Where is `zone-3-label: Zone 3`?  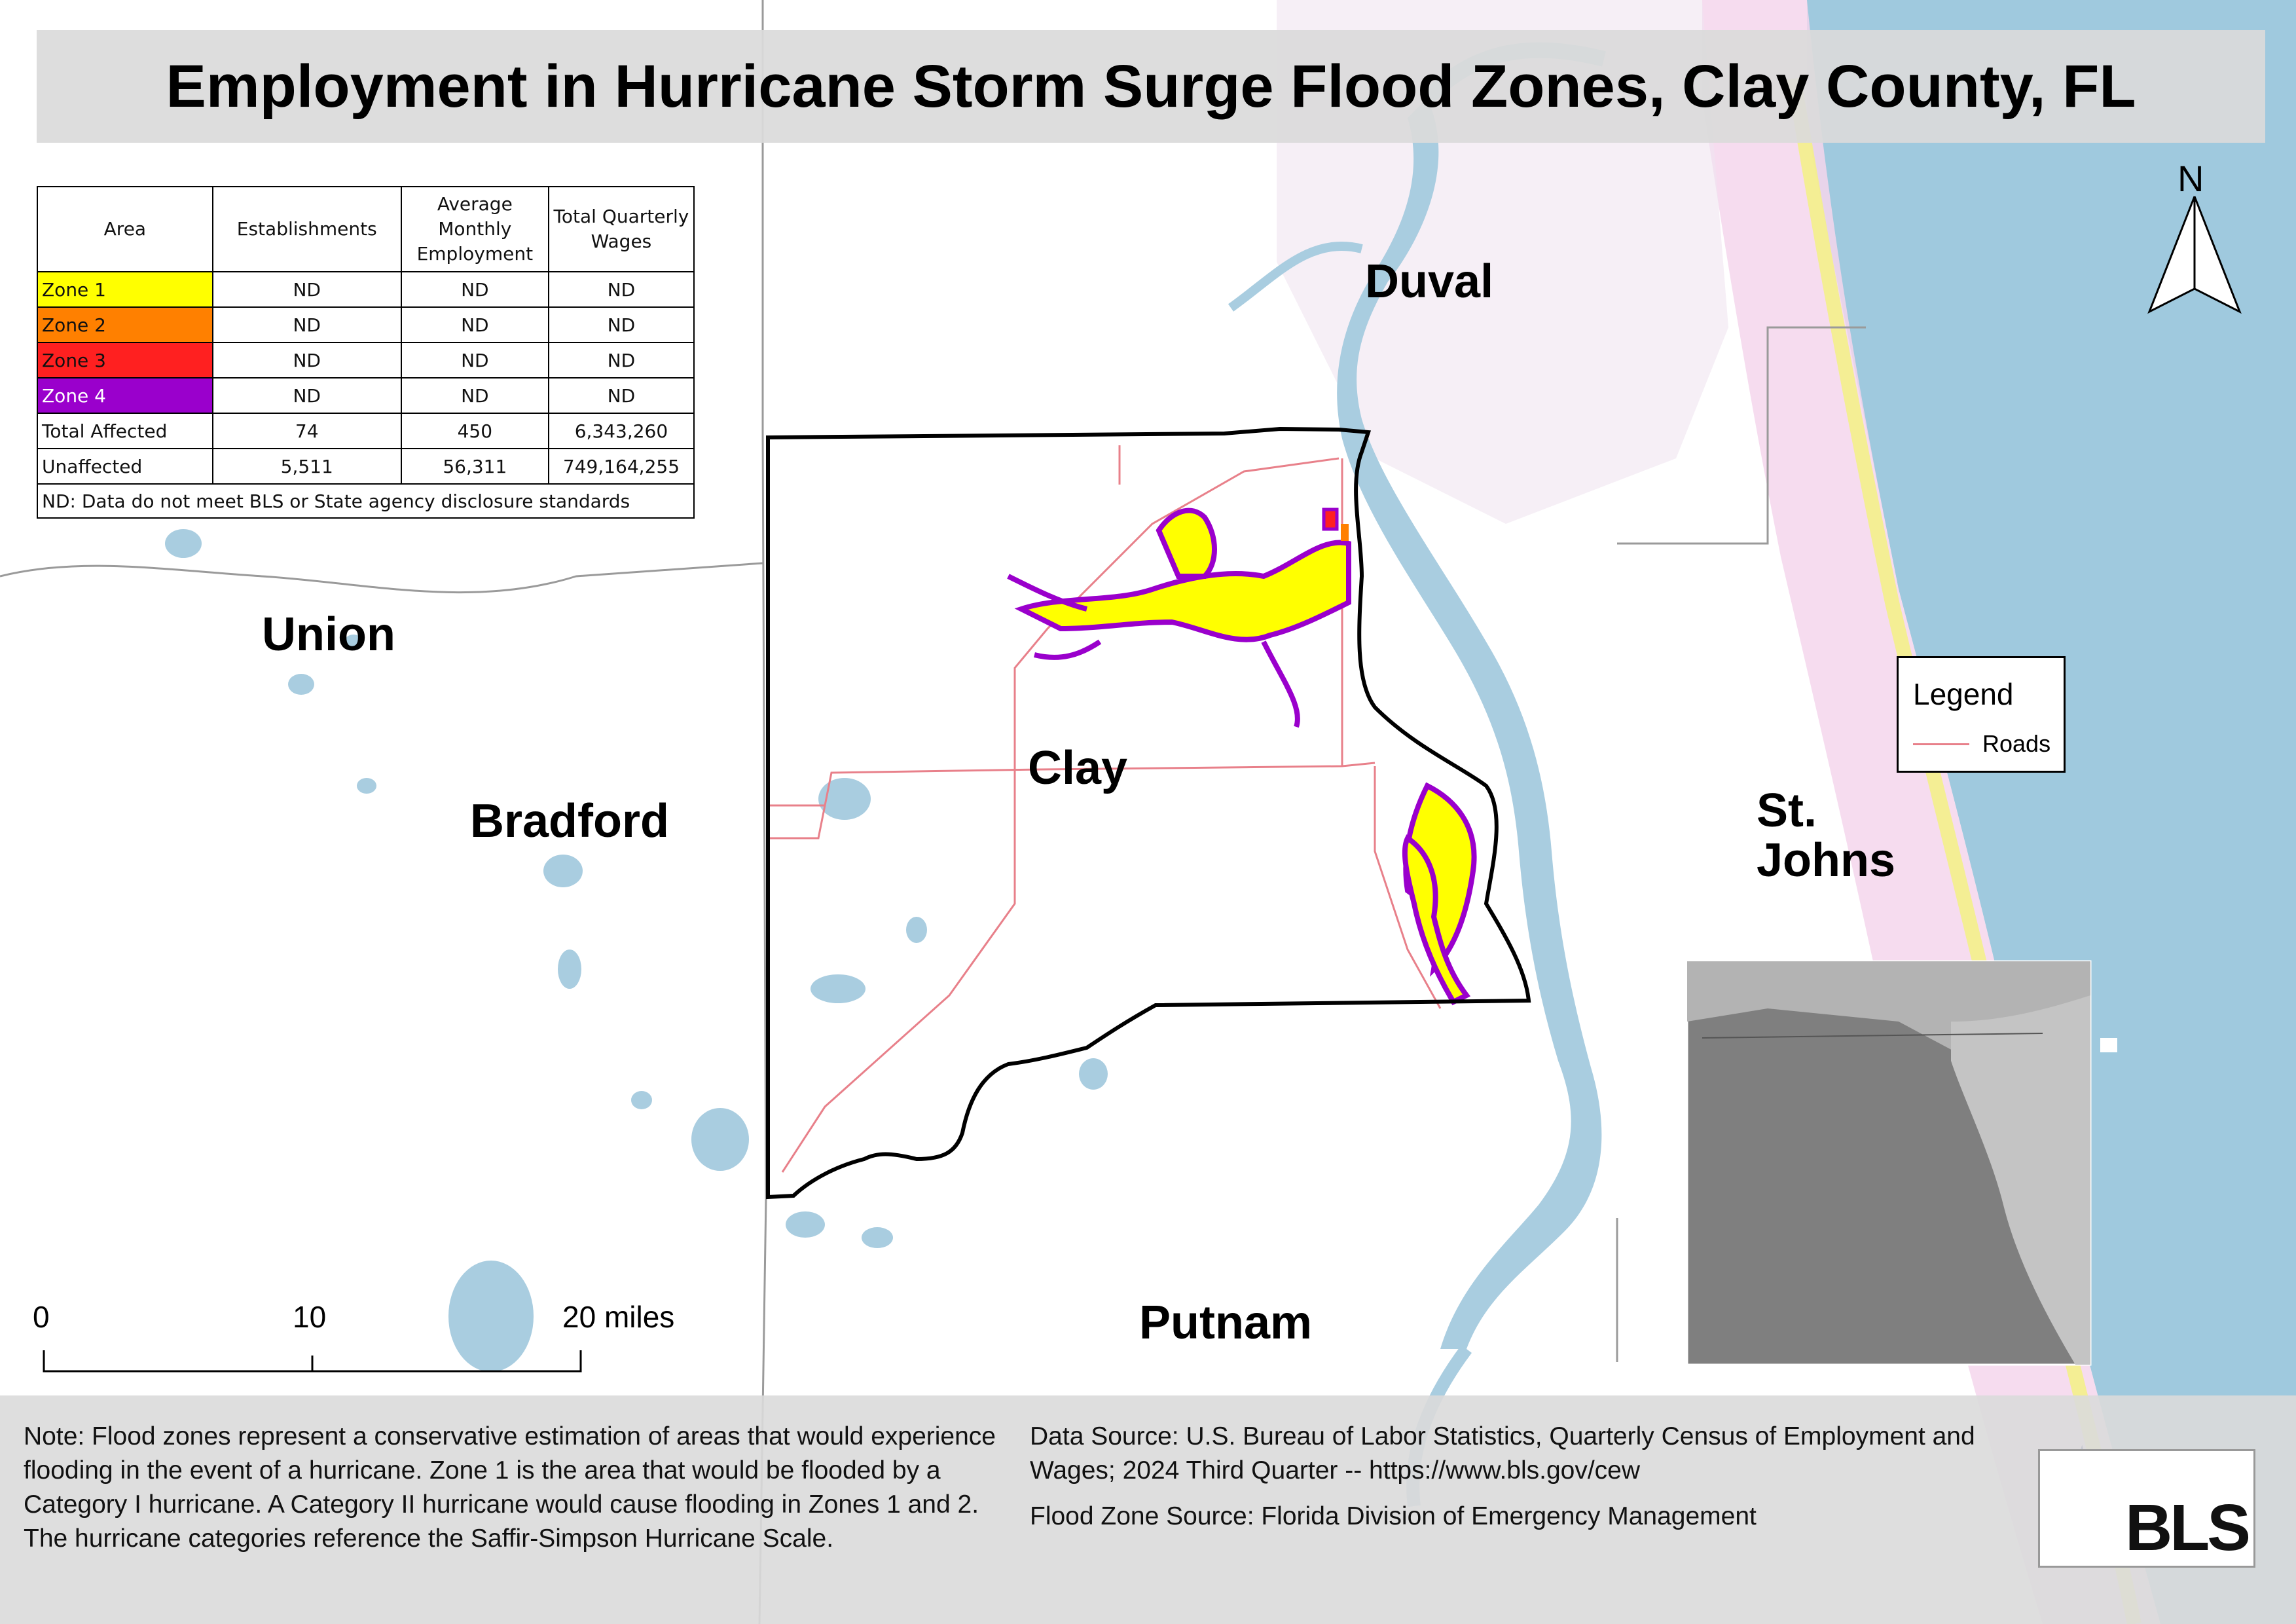 zone-3-label: Zone 3 is located at coordinates (125, 360).